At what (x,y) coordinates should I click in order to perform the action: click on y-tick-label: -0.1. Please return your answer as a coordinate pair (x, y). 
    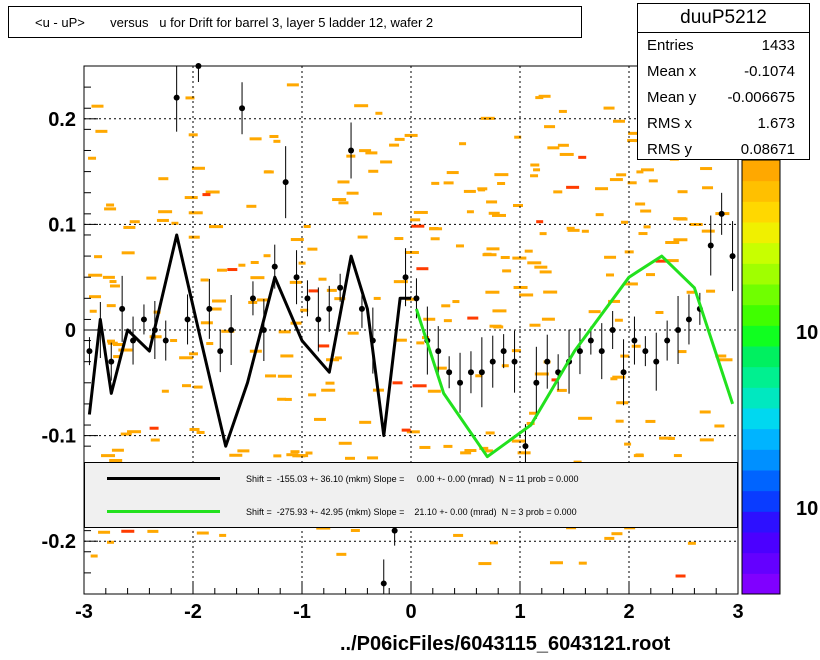
    Looking at the image, I should click on (59, 437).